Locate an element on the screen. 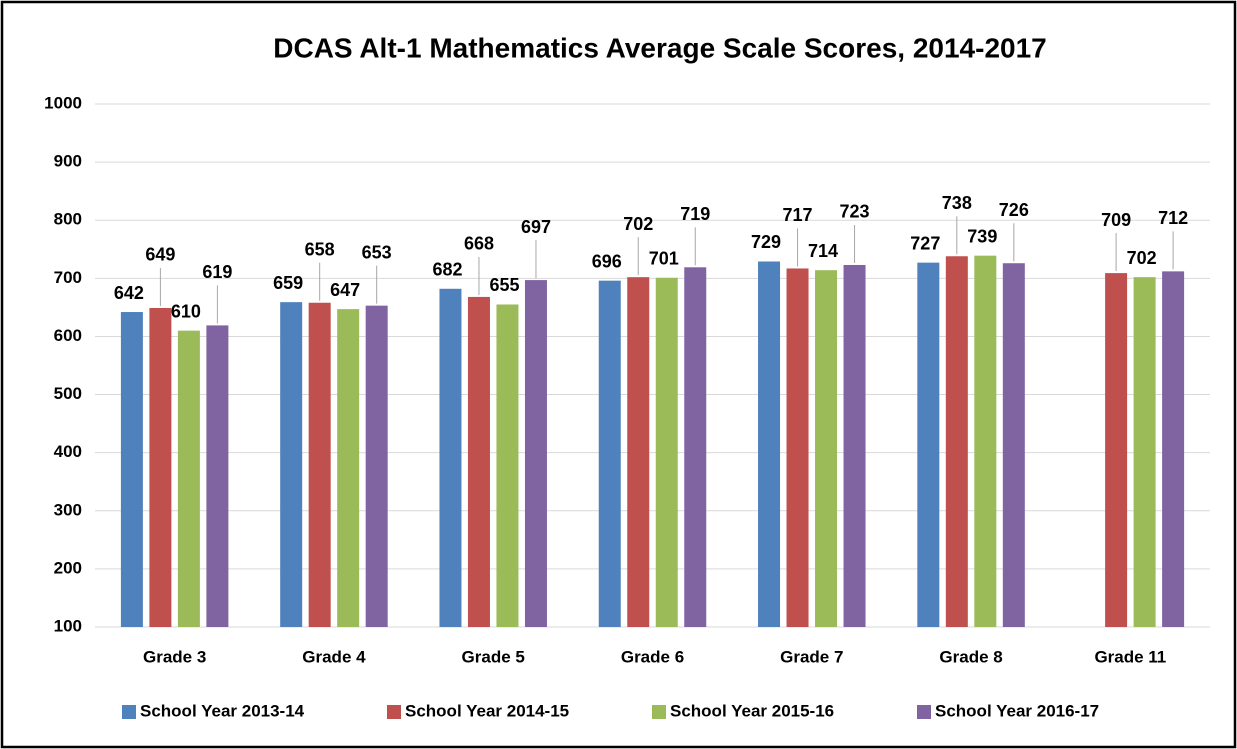 The image size is (1237, 749). data-label: 649 is located at coordinates (160, 255).